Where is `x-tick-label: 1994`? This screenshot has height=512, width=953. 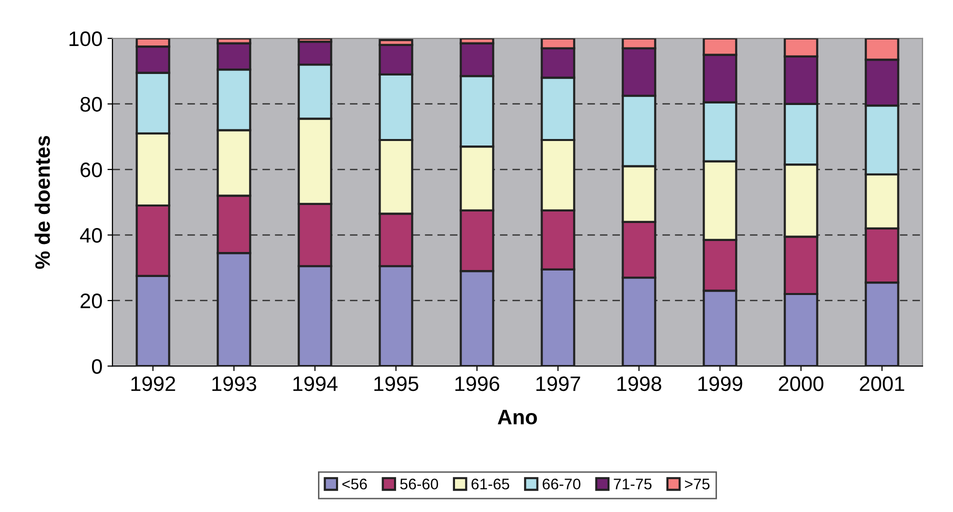 x-tick-label: 1994 is located at coordinates (315, 384).